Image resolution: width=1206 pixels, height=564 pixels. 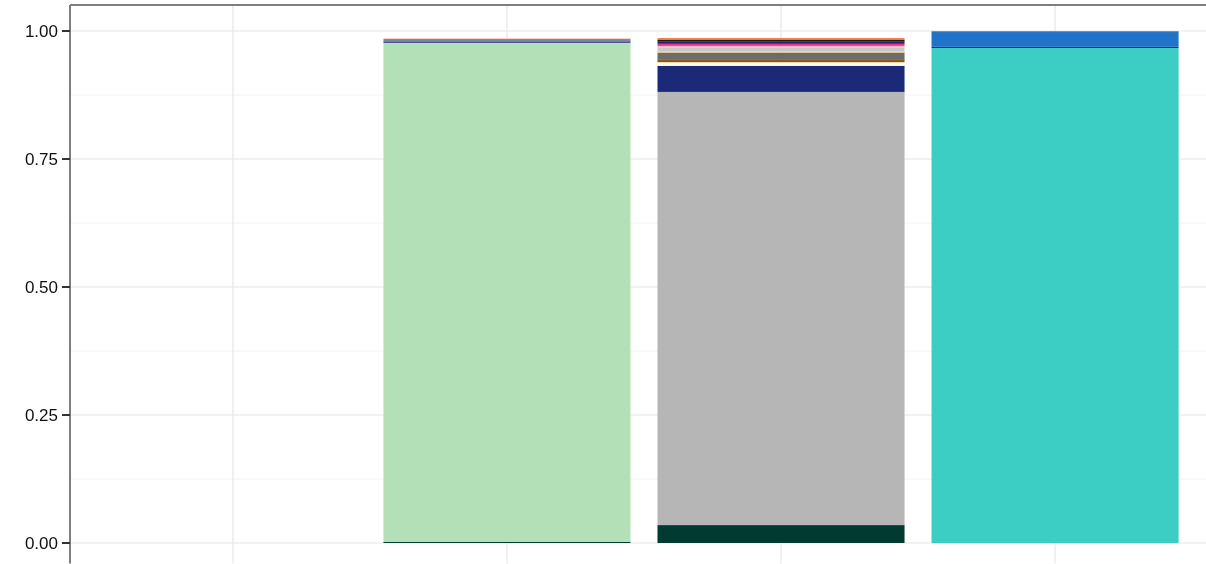 I want to click on y-tick-label: 0.50, so click(x=41, y=287).